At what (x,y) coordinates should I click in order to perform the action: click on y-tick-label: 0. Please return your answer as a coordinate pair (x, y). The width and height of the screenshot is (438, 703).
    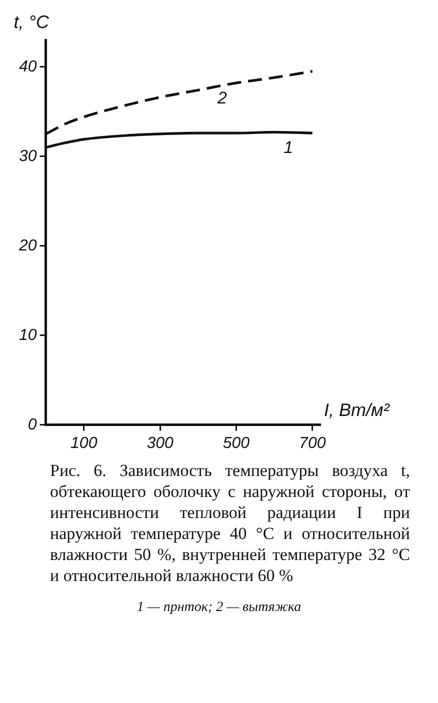
    Looking at the image, I should click on (32, 425).